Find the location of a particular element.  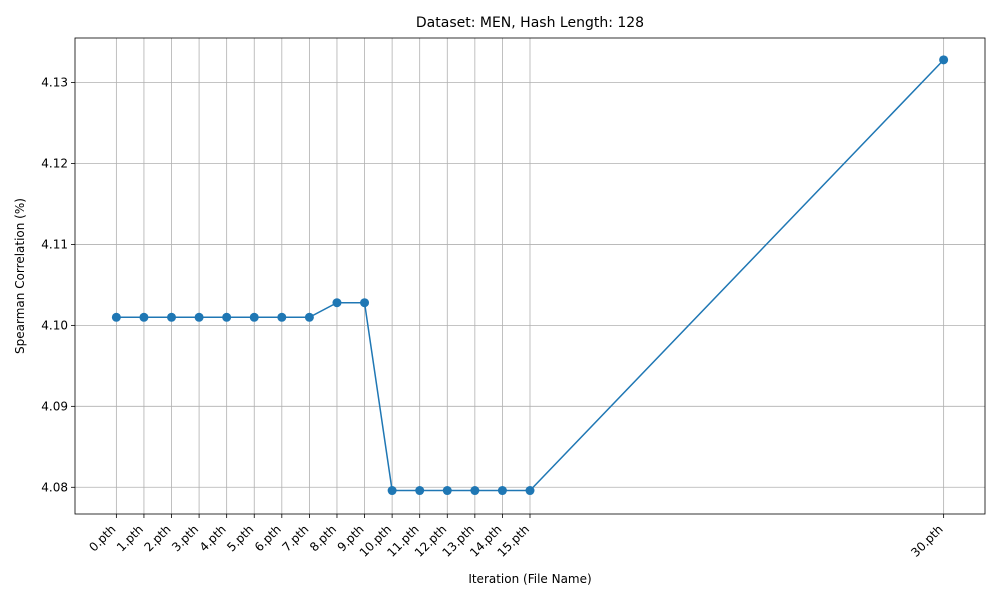

y-tick-label: 4.13 is located at coordinates (54, 83).